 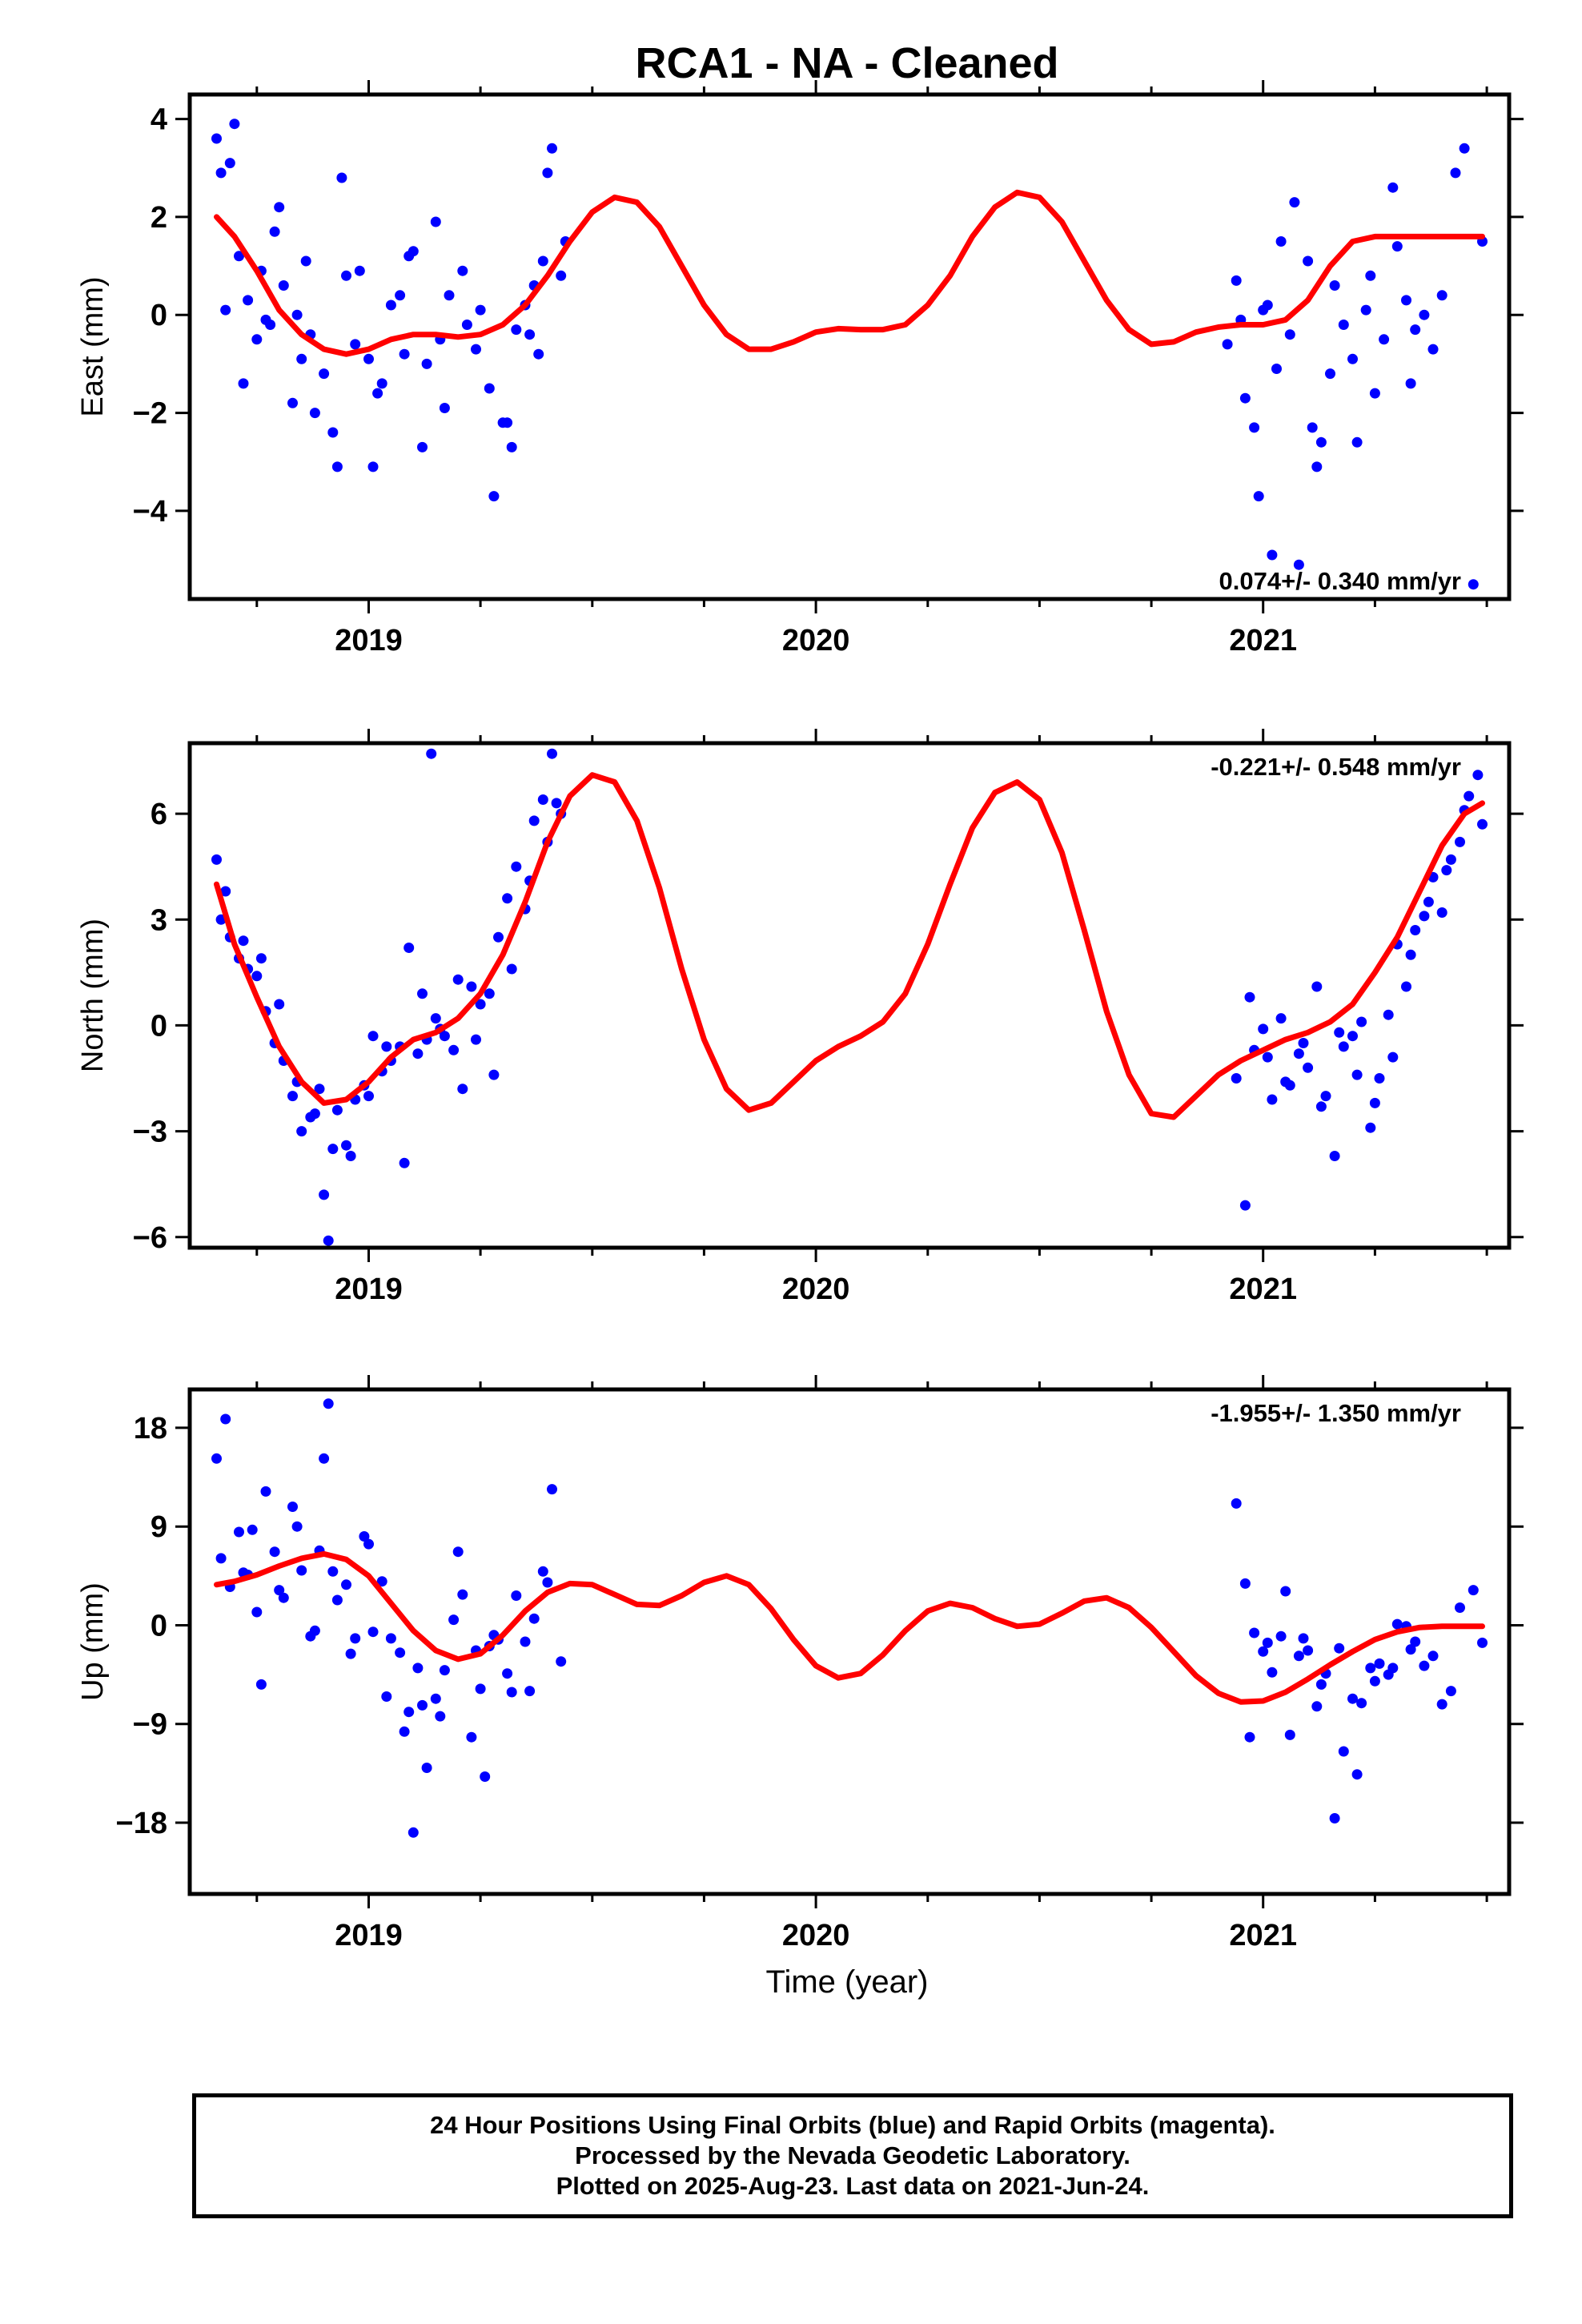 I want to click on y-tick-label: −9, so click(x=150, y=1725).